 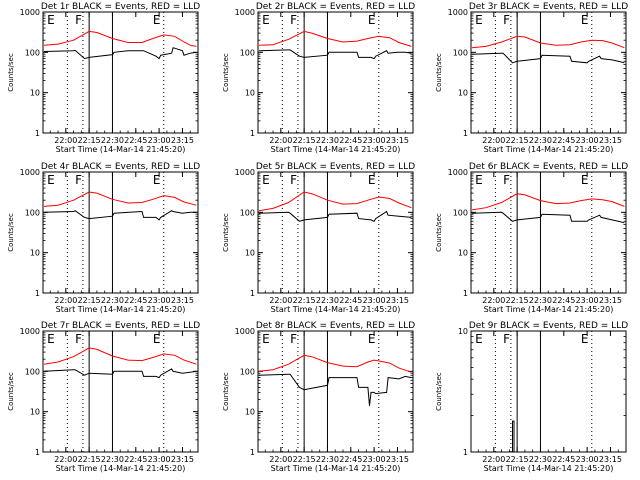 What do you see at coordinates (540, 459) in the screenshot?
I see `det9-x-tick-label: 22:30` at bounding box center [540, 459].